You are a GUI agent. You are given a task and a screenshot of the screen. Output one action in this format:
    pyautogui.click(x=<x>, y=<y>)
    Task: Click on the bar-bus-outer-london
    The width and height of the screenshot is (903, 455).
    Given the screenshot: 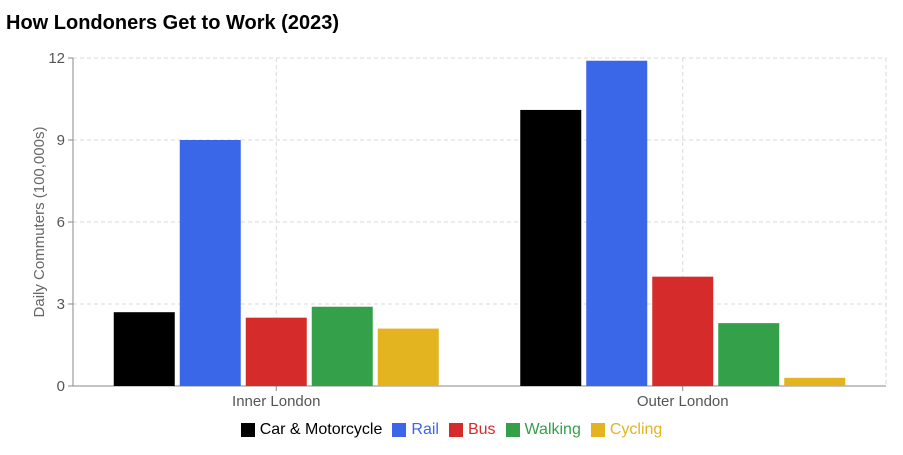 What is the action you would take?
    pyautogui.click(x=683, y=331)
    